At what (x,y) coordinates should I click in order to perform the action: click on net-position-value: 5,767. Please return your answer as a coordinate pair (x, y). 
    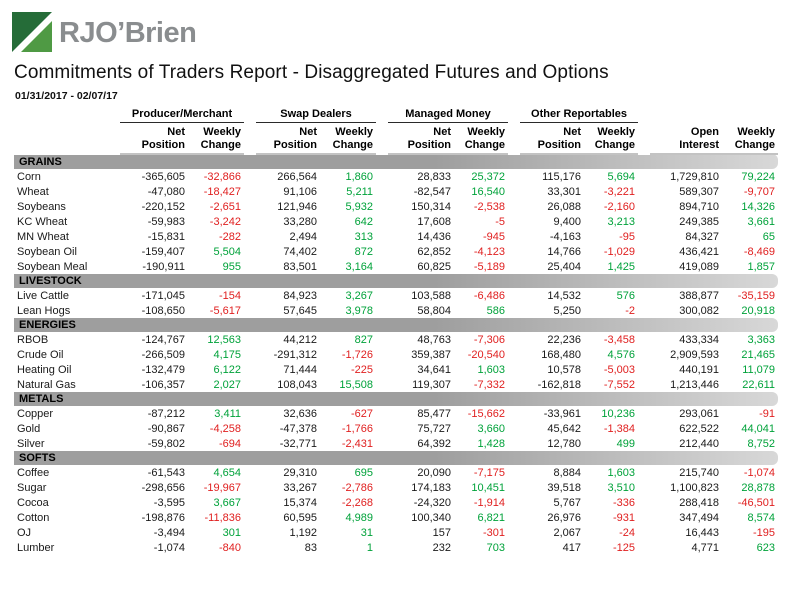
    Looking at the image, I should click on (567, 502).